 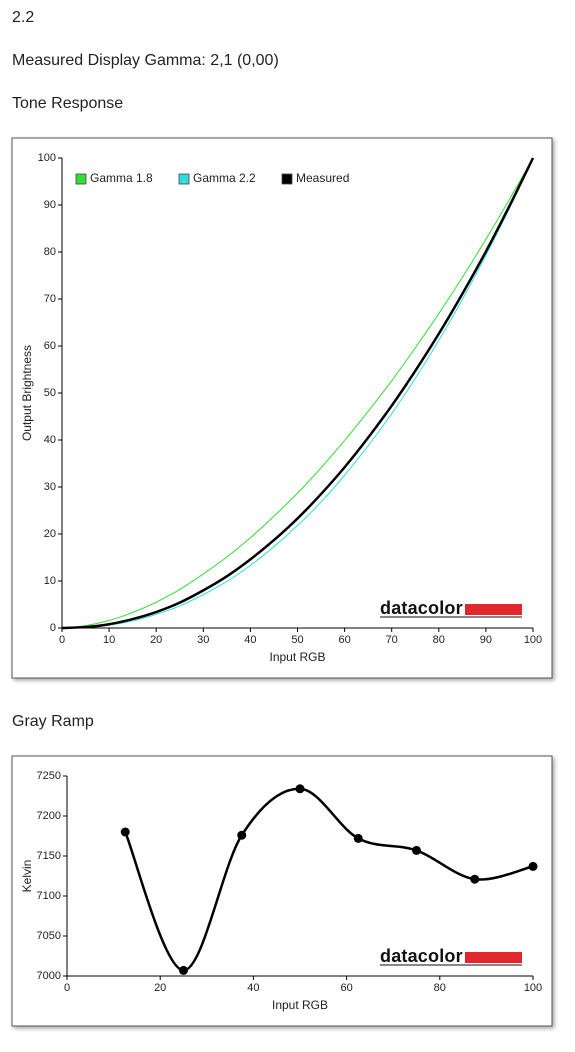 I want to click on page-heading: 2.2, so click(x=23, y=17).